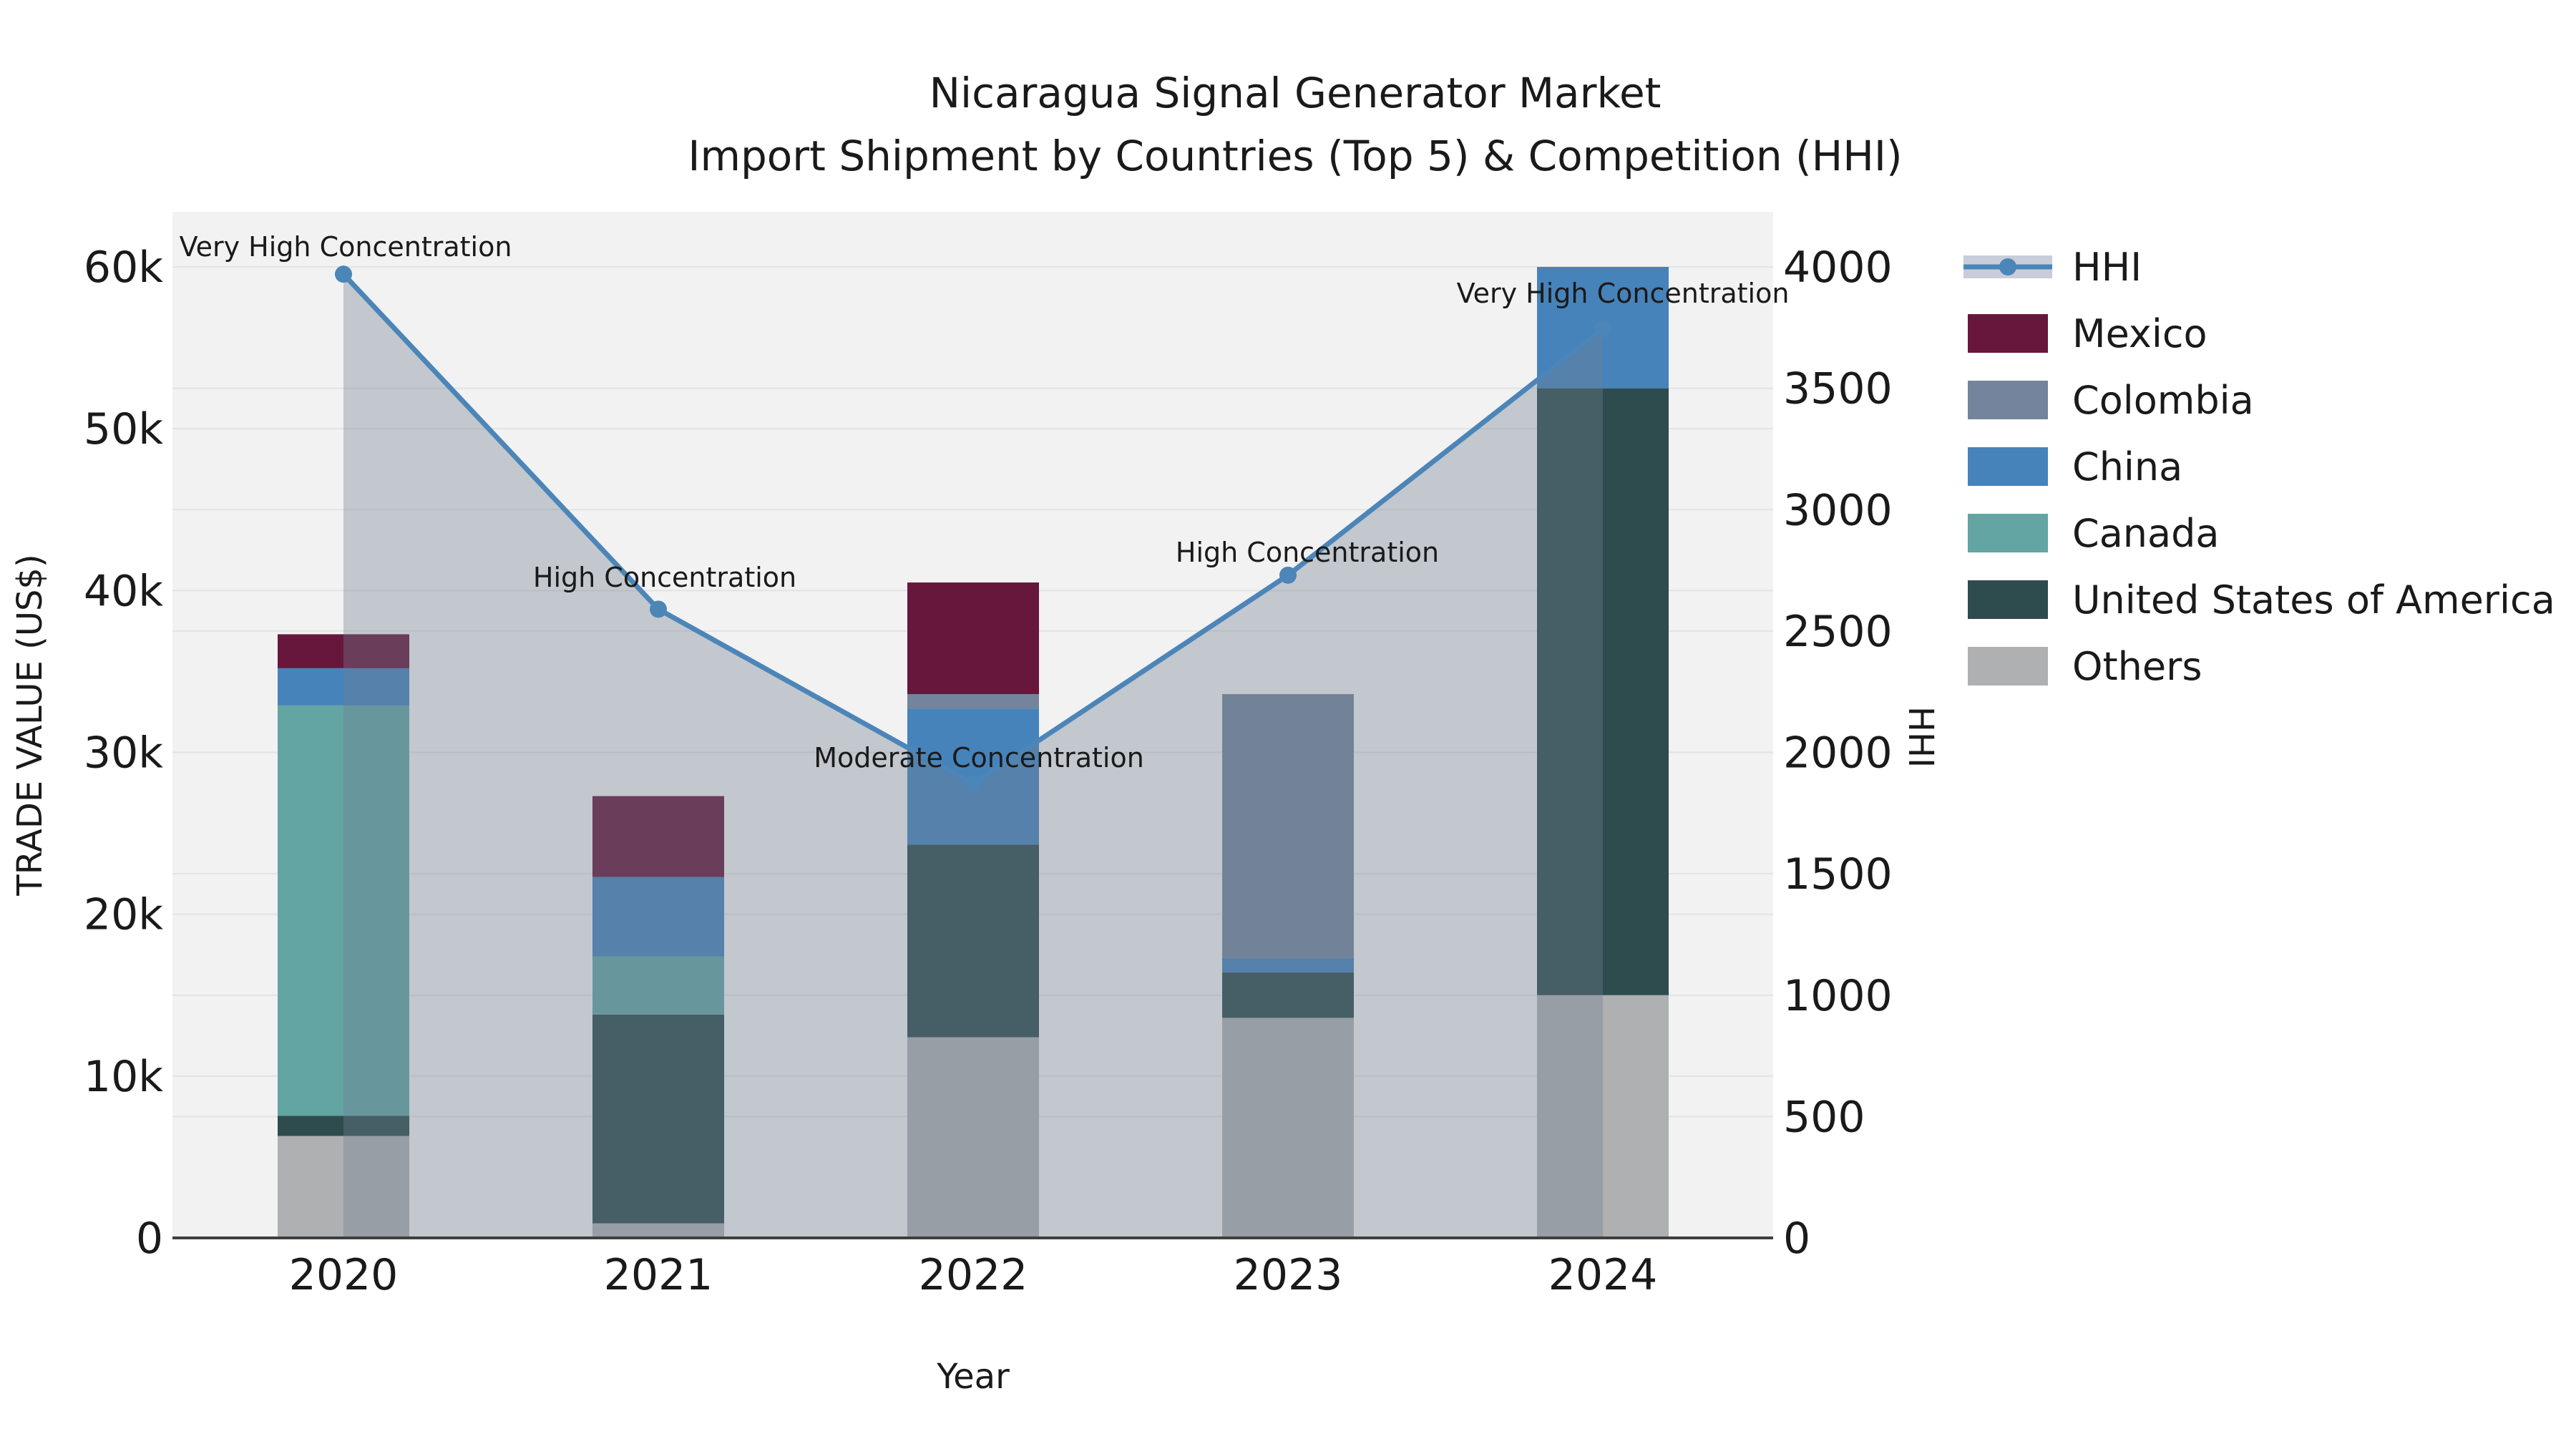  I want to click on bar-2023, so click(1288, 966).